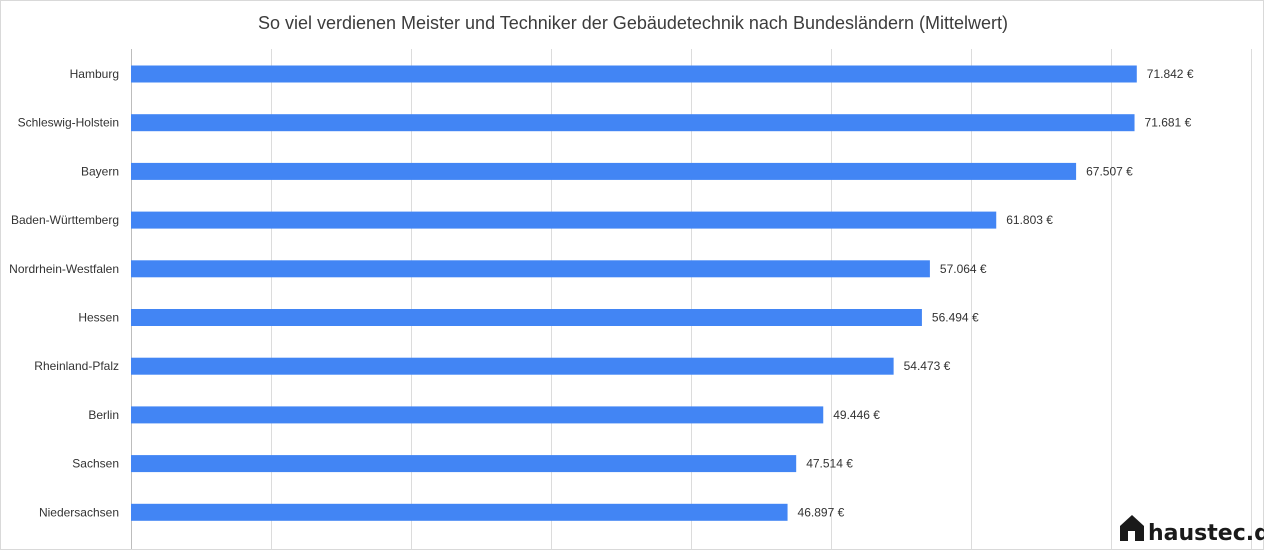  Describe the element at coordinates (1109, 171) in the screenshot. I see `data-label: 67.507 €` at that location.